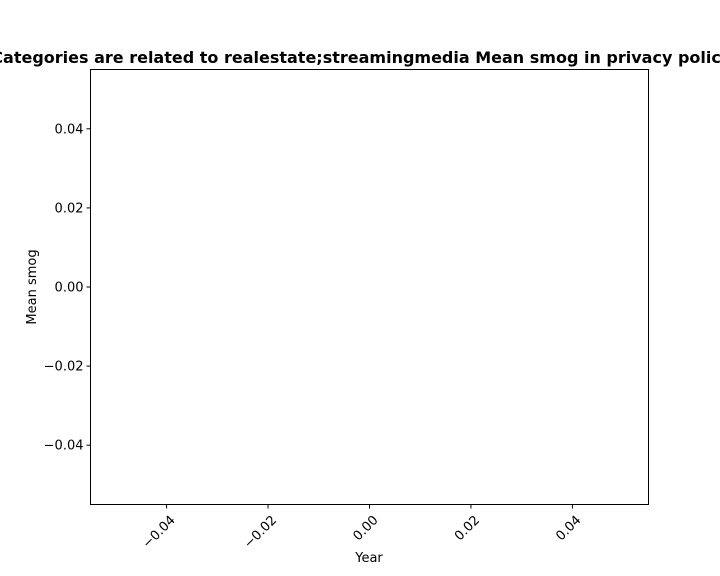  Describe the element at coordinates (159, 532) in the screenshot. I see `x-tick-label: −0.04` at that location.